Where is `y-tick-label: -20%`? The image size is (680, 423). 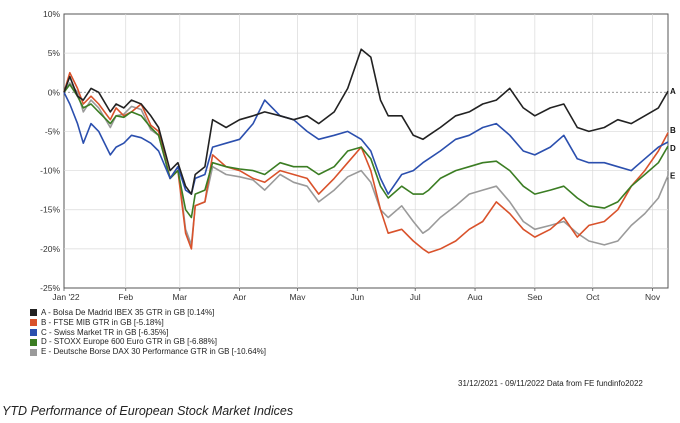 y-tick-label: -20% is located at coordinates (50, 249).